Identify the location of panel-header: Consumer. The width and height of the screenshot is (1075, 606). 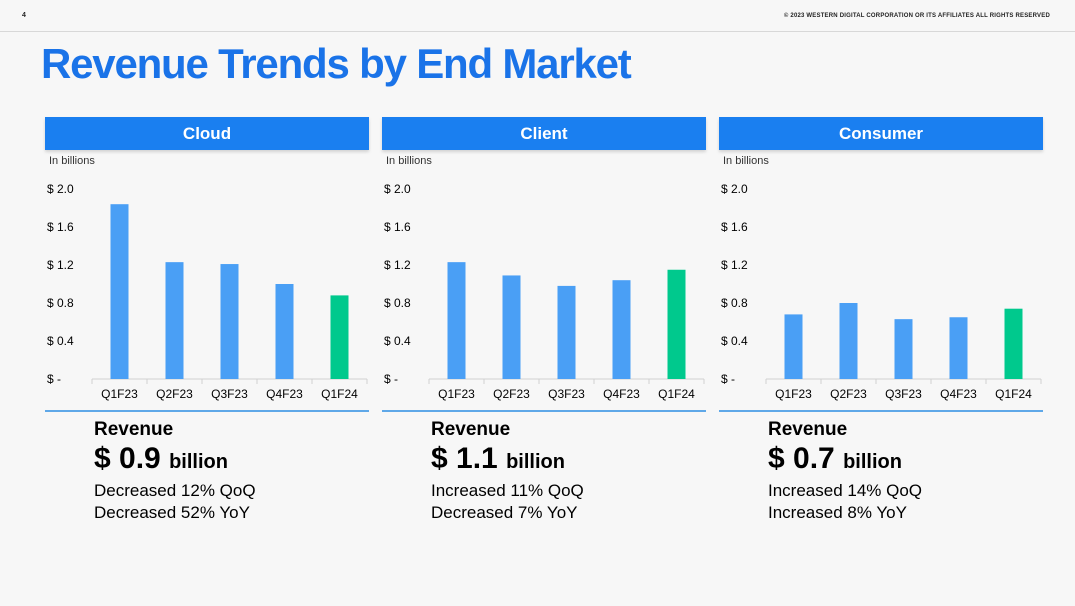
(881, 133).